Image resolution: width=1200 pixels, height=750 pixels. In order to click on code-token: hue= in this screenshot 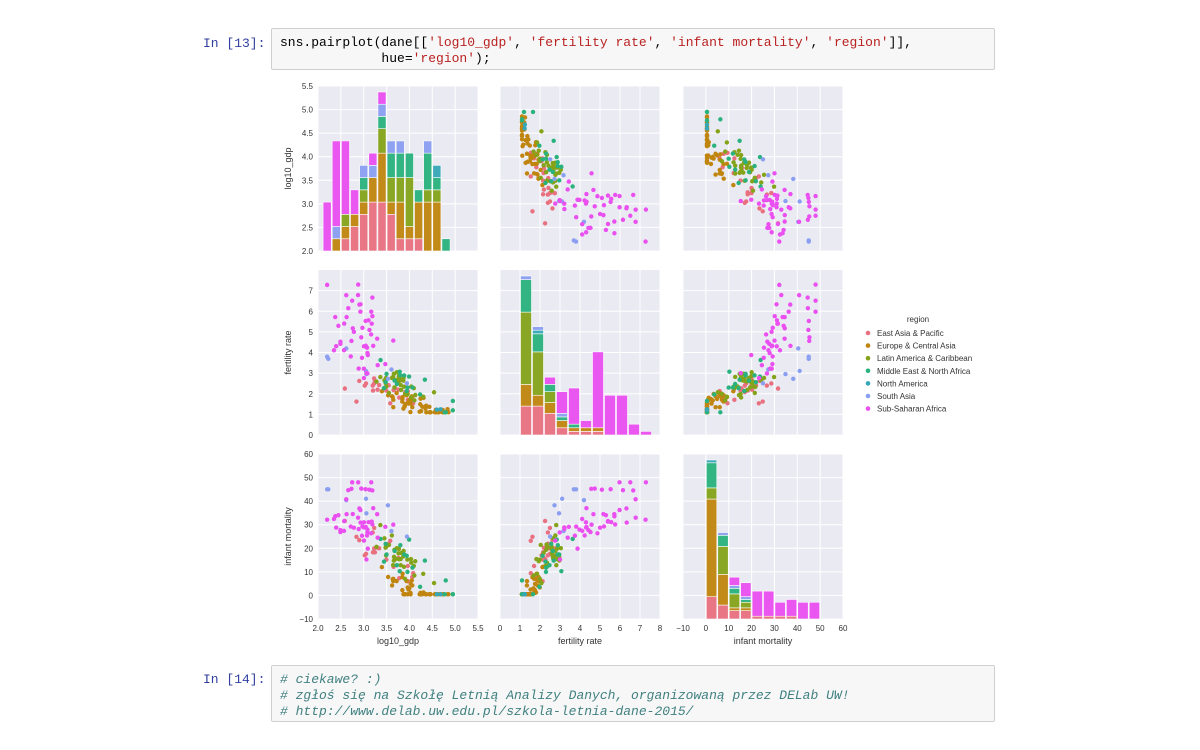, I will do `click(346, 58)`.